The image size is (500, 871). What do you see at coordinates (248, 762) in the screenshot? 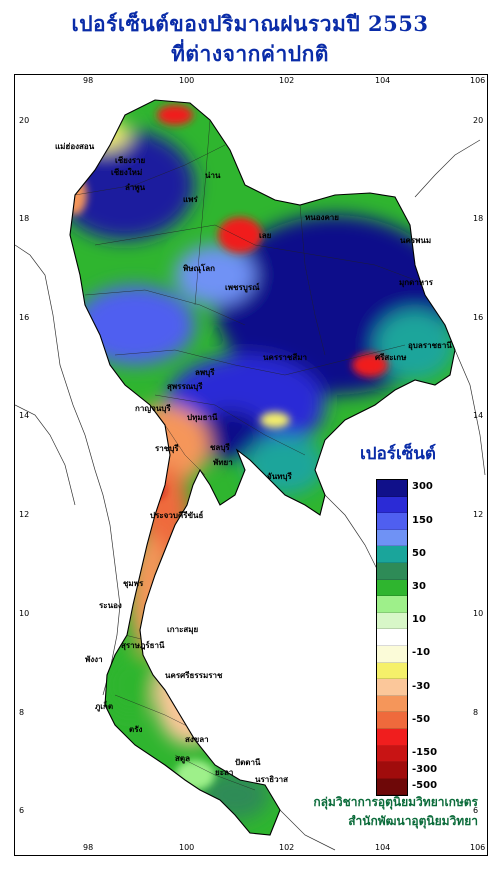
I see `place-label: ปัตตานี` at bounding box center [248, 762].